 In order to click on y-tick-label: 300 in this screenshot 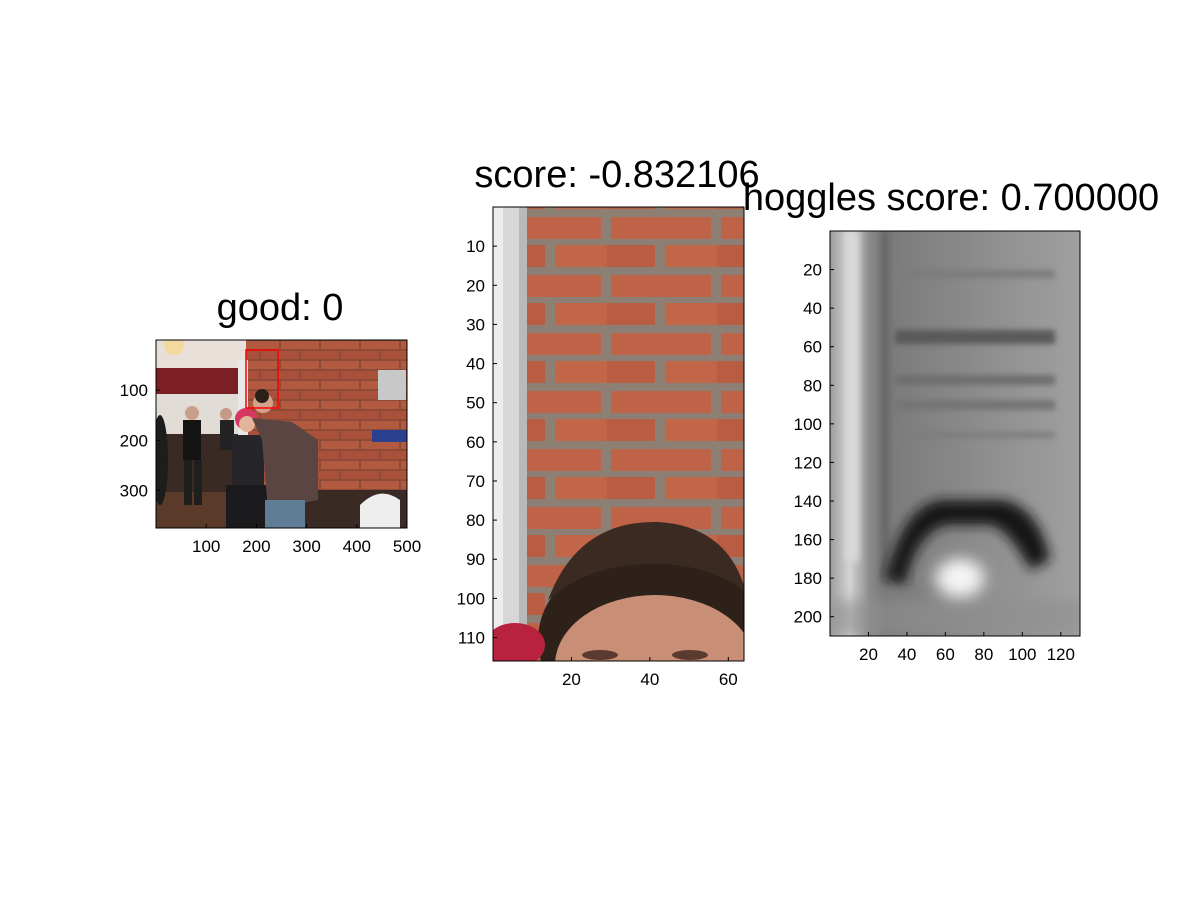, I will do `click(134, 490)`.